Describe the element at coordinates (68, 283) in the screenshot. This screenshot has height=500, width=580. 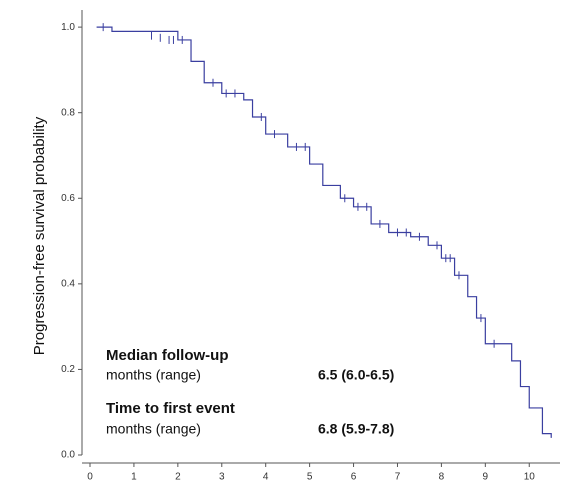
I see `y-tick-label: 0.4` at that location.